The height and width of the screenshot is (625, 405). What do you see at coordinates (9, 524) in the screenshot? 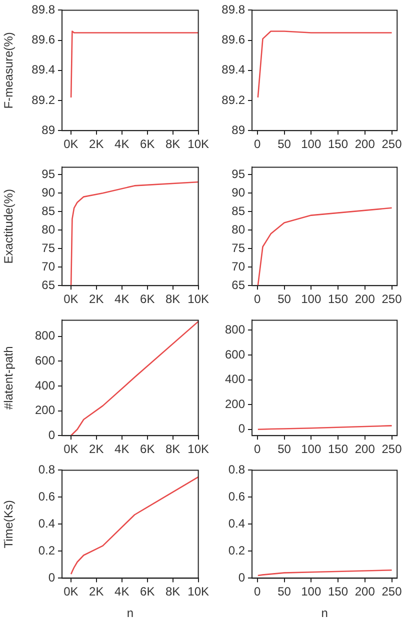
I see `y-axis-title: Time(Ks)` at bounding box center [9, 524].